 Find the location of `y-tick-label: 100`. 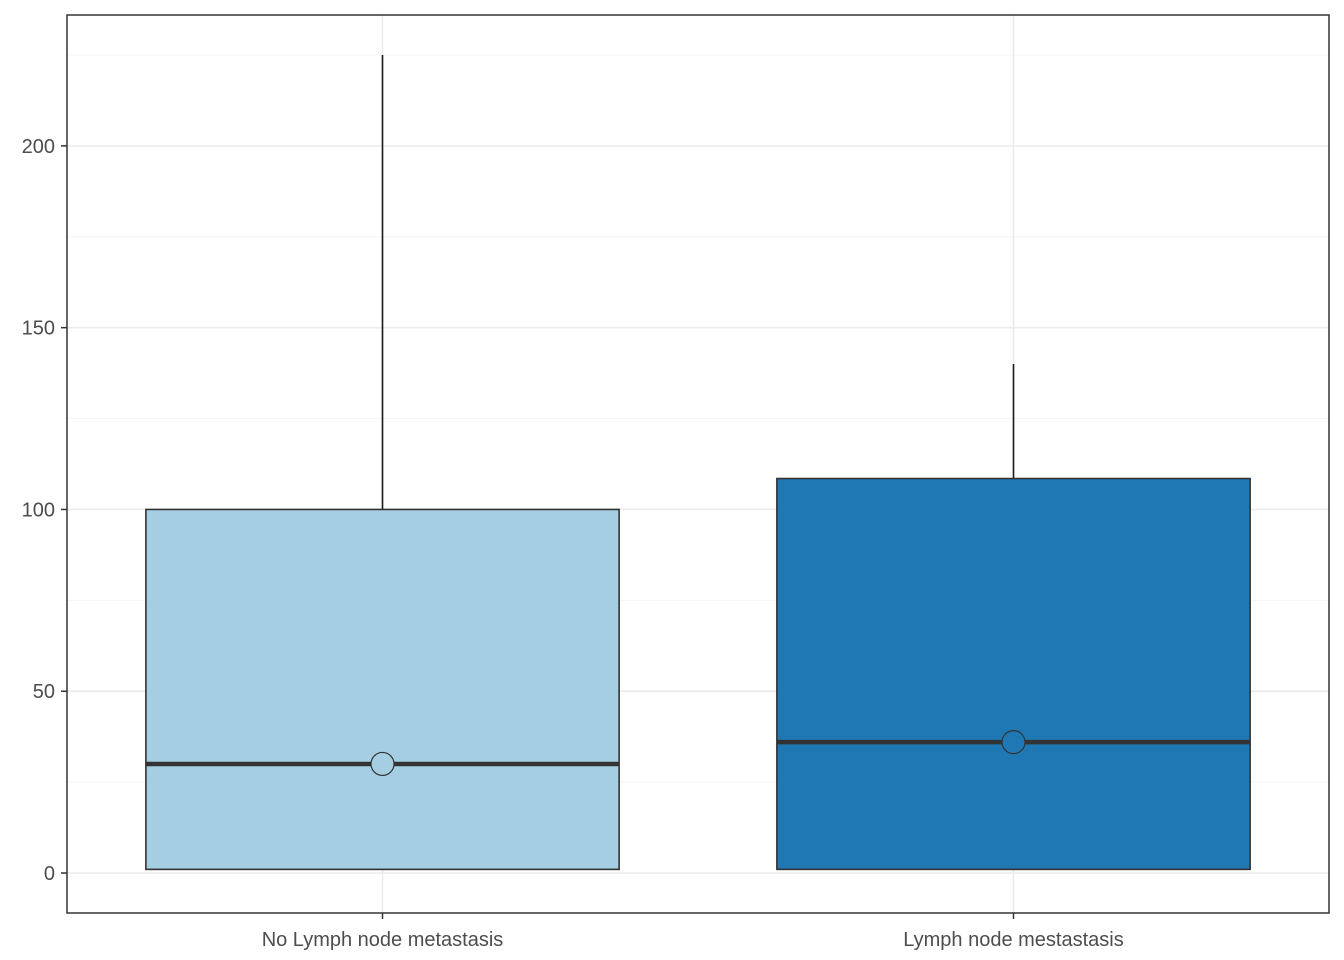

y-tick-label: 100 is located at coordinates (38, 510).